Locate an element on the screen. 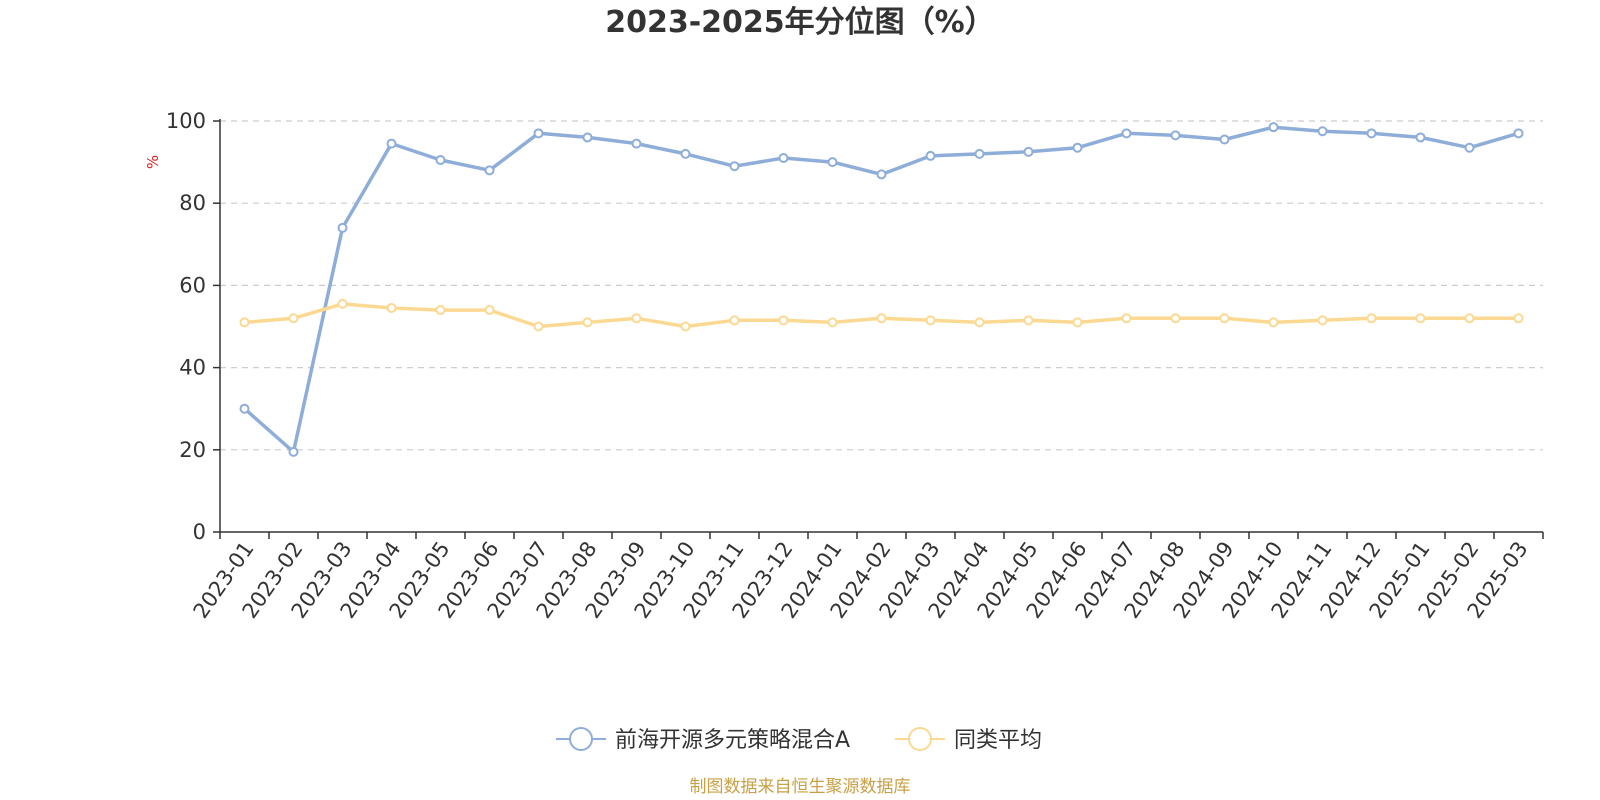 The image size is (1600, 800). legend-label: 前海开源多元策略混合A is located at coordinates (732, 740).